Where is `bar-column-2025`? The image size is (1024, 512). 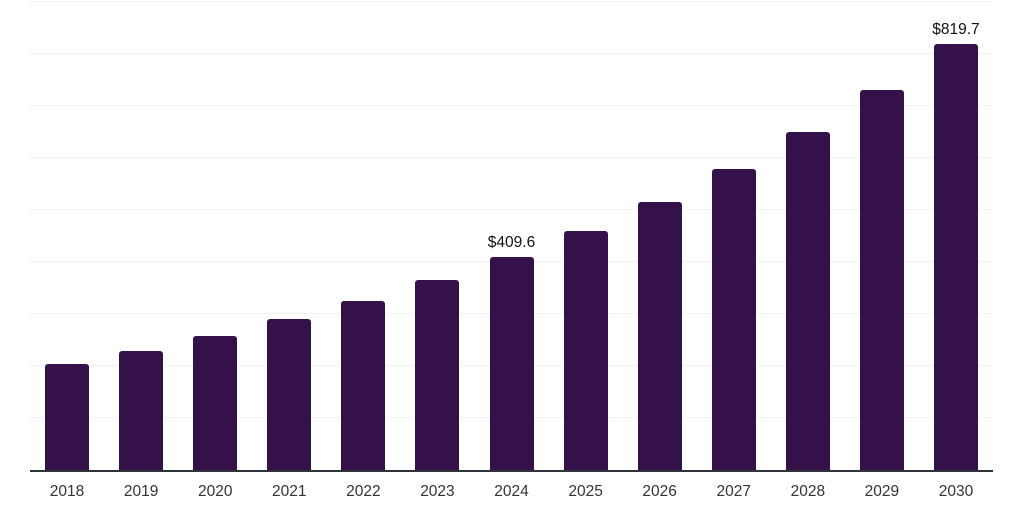
bar-column-2025 is located at coordinates (586, 236).